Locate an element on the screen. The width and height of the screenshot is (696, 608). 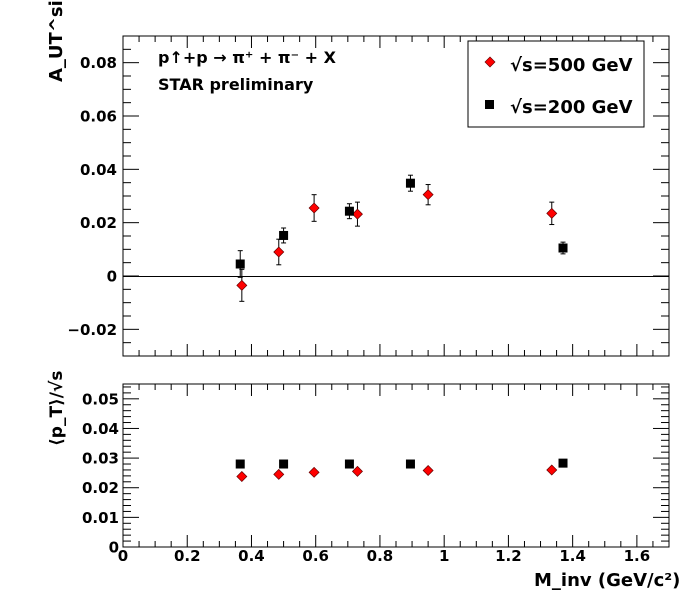
bottom-ytick-label: 0.02 is located at coordinates (100, 488).